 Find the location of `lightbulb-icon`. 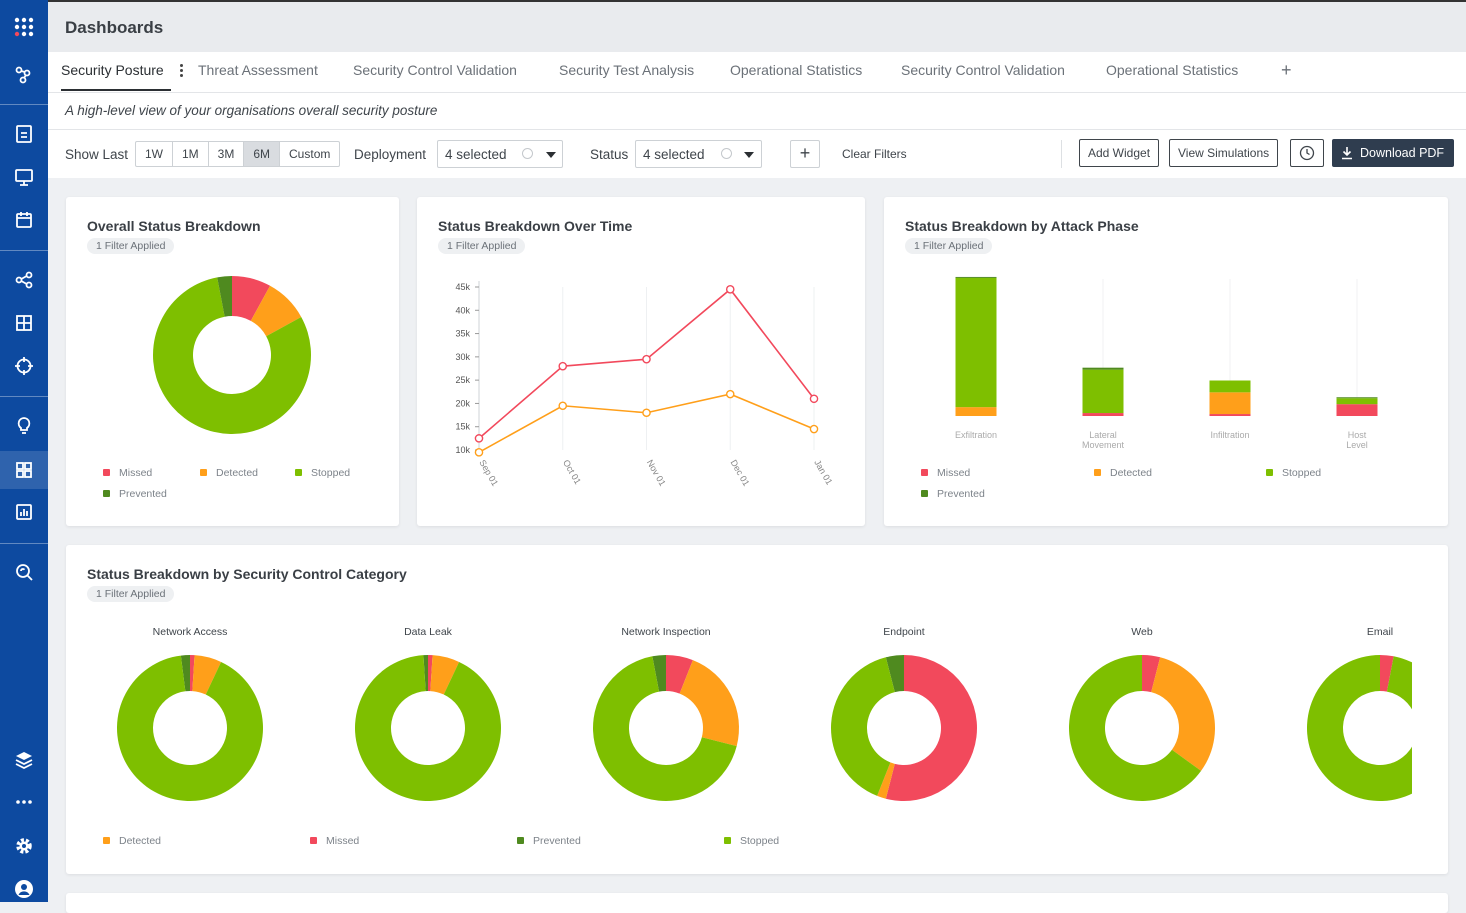

lightbulb-icon is located at coordinates (24, 426).